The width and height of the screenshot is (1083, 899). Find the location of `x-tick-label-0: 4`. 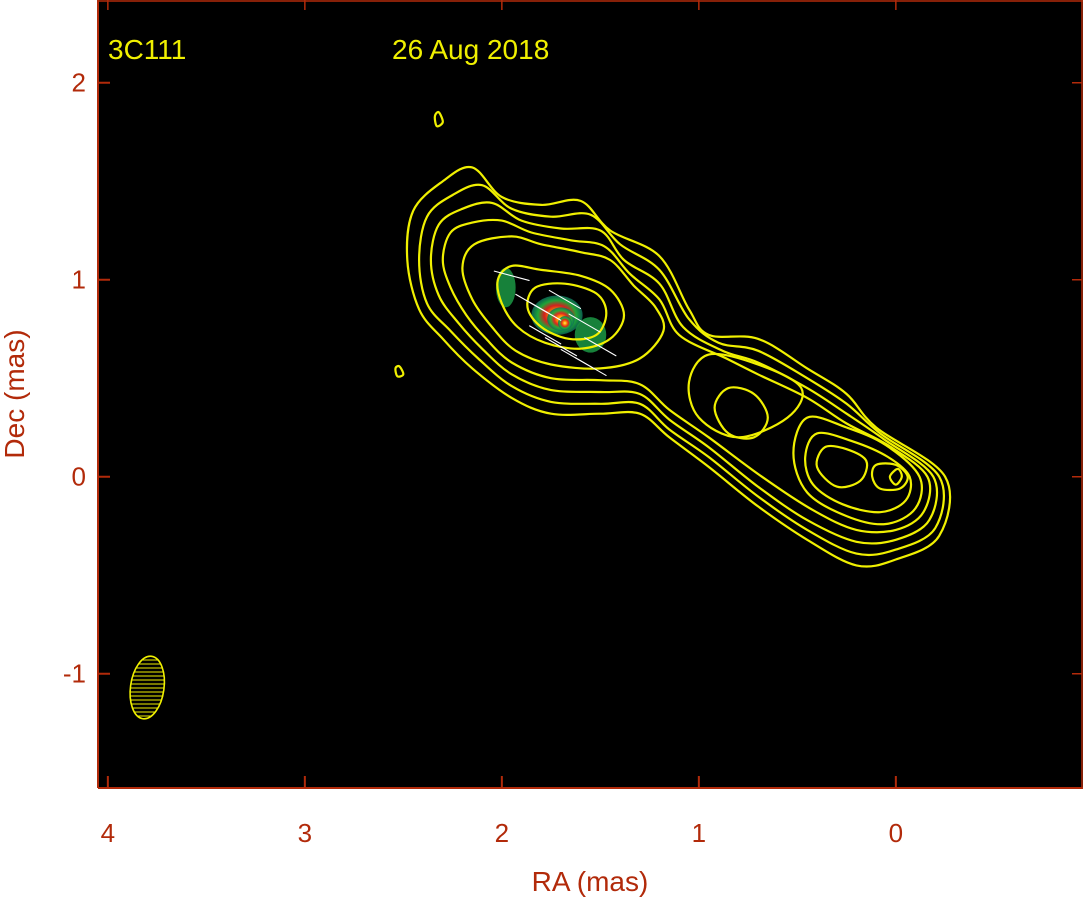

x-tick-label-0: 4 is located at coordinates (108, 833).